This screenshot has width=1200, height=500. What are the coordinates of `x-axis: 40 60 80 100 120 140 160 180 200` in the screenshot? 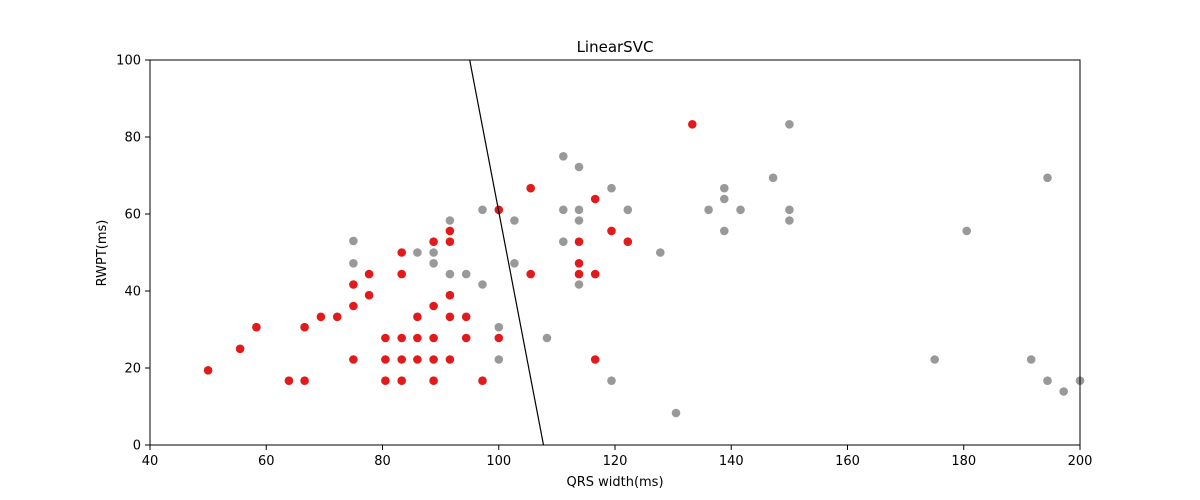 It's located at (617, 457).